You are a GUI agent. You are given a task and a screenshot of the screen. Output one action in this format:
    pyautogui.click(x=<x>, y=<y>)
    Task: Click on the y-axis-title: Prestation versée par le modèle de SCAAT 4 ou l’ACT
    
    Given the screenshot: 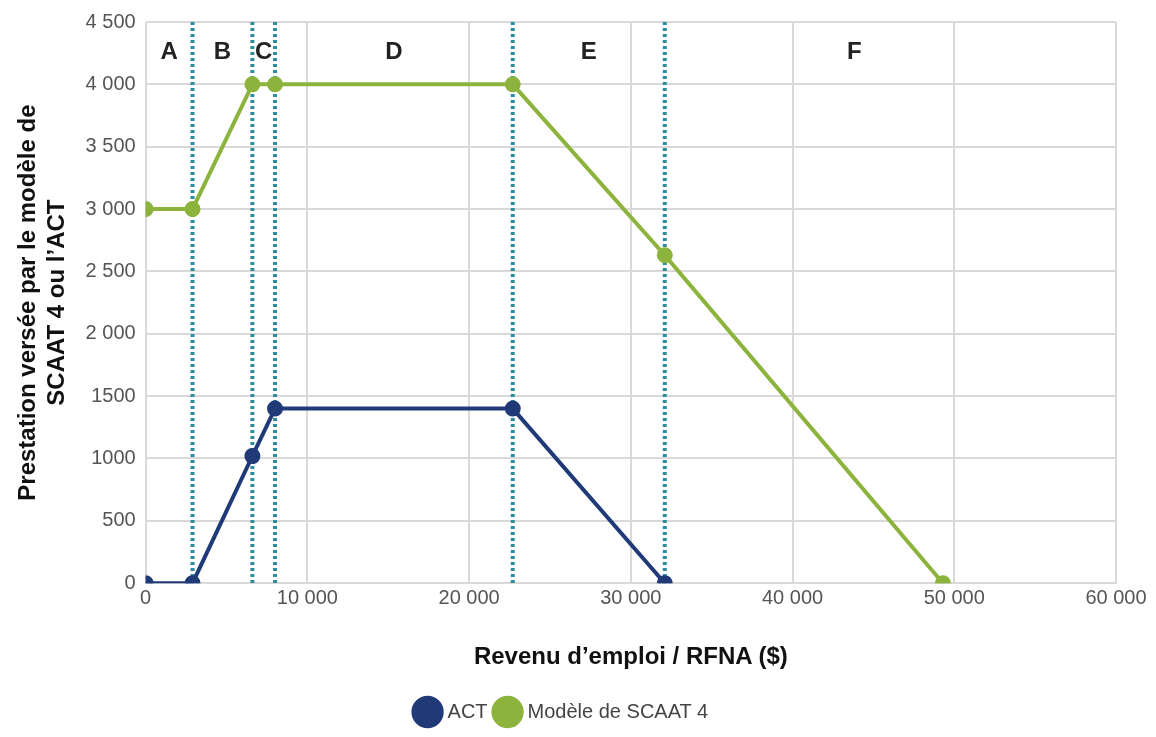 What is the action you would take?
    pyautogui.click(x=41, y=302)
    